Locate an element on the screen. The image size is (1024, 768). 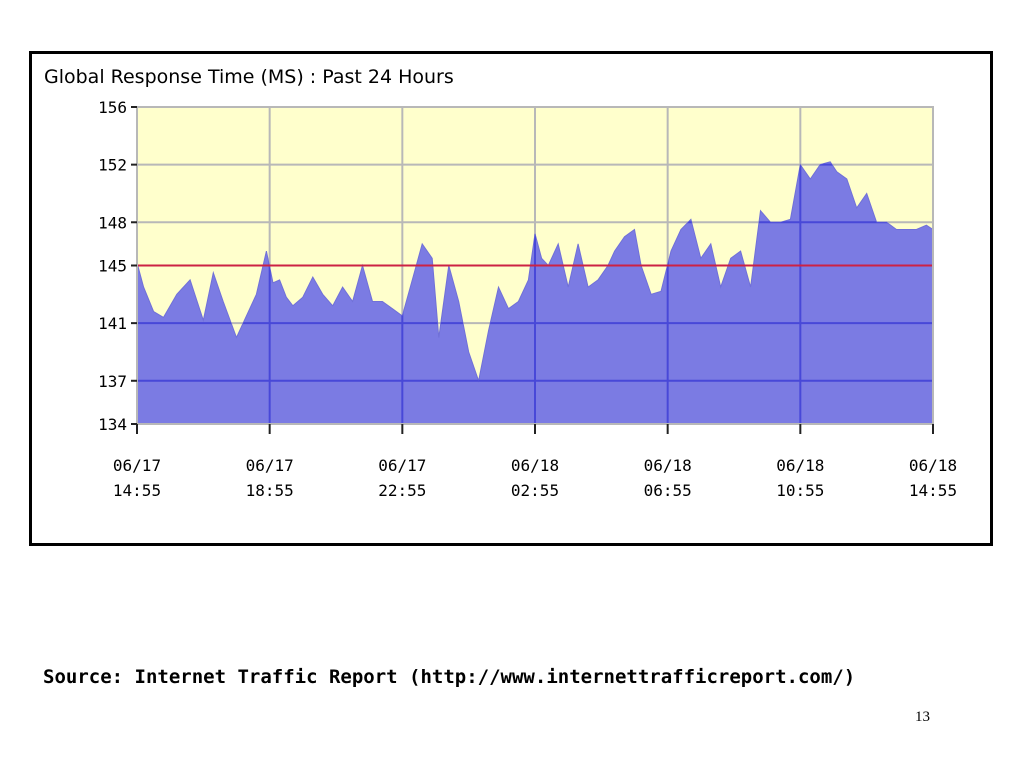
y-tick-label: 145 is located at coordinates (112, 266).